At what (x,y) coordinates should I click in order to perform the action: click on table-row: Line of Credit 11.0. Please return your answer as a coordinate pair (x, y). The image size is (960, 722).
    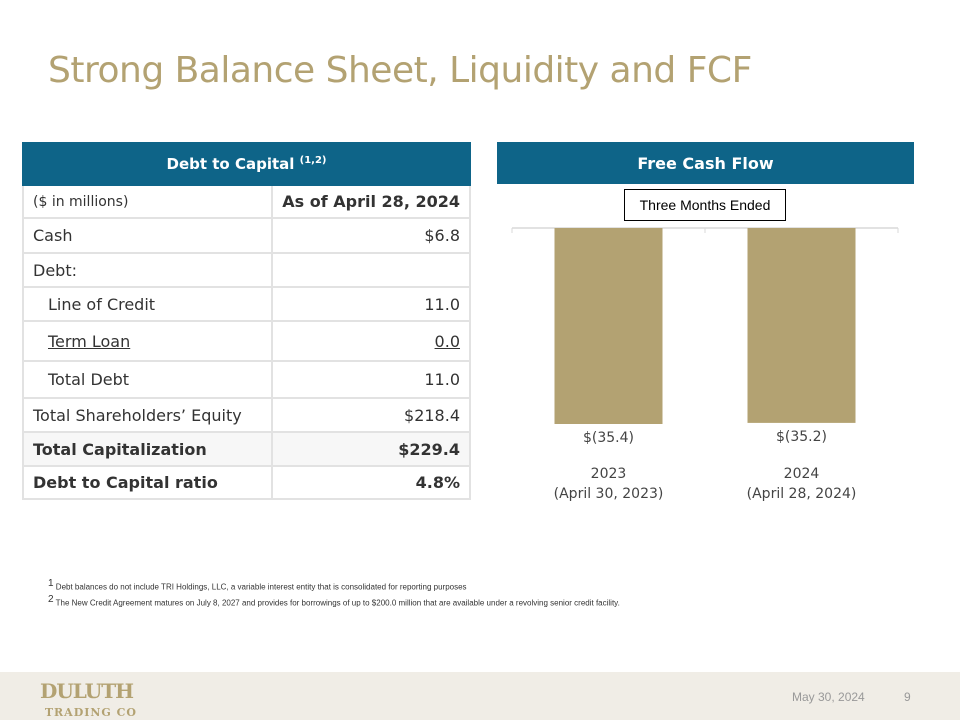
    Looking at the image, I should click on (246, 304).